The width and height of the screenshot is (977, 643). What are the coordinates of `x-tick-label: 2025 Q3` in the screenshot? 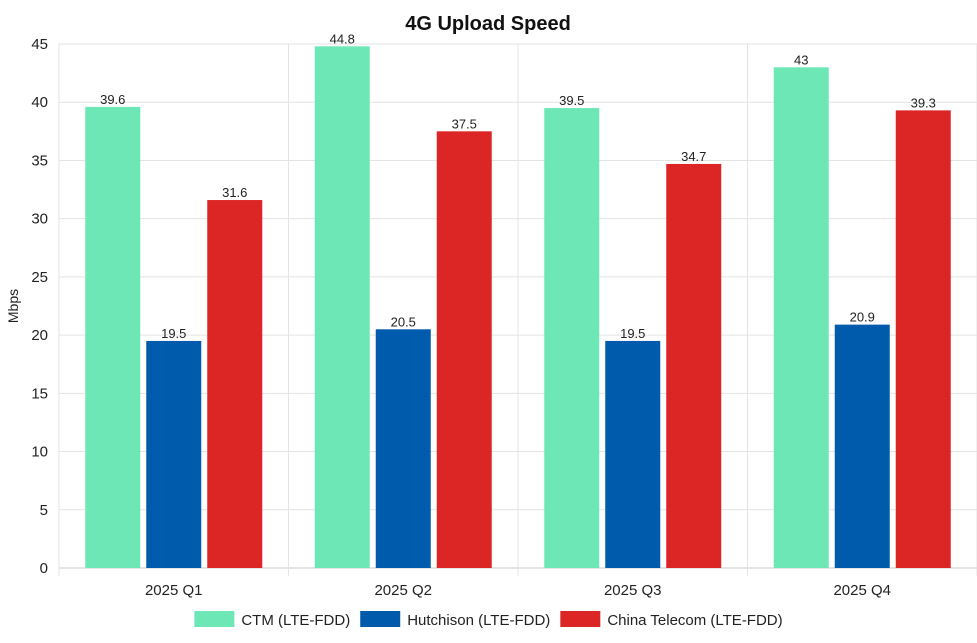 It's located at (633, 590).